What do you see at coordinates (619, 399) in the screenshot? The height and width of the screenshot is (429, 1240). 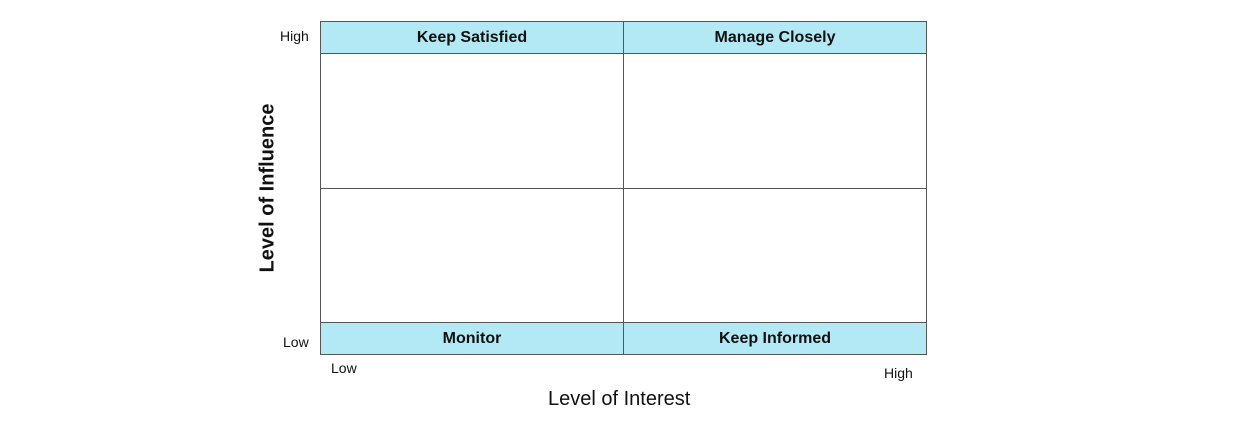 I see `x-axis-title: Level of Interest` at bounding box center [619, 399].